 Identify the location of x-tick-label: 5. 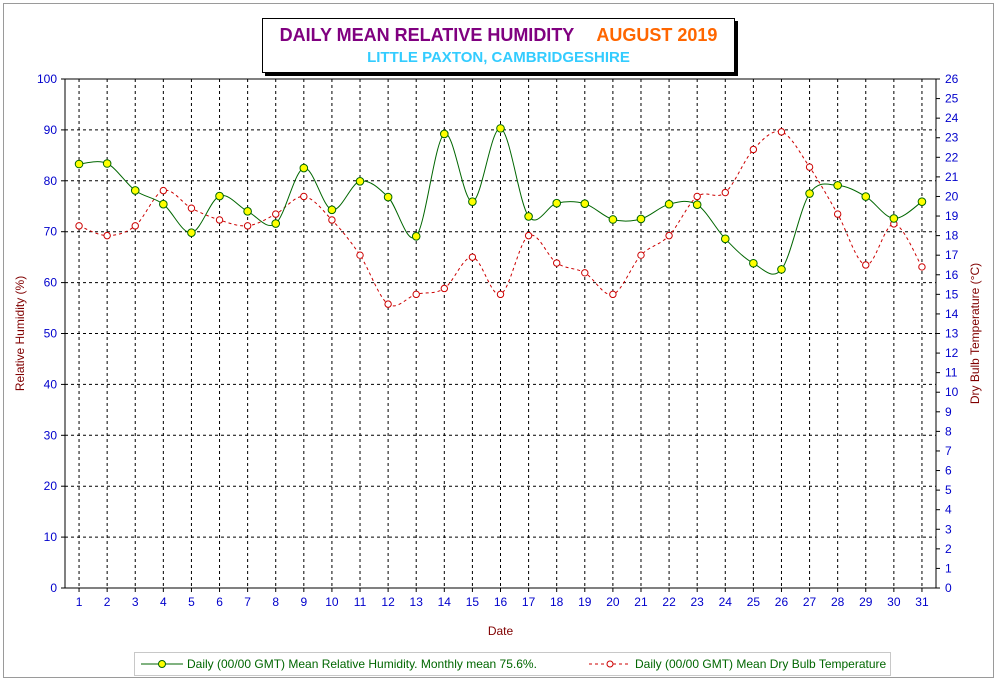
(191, 602).